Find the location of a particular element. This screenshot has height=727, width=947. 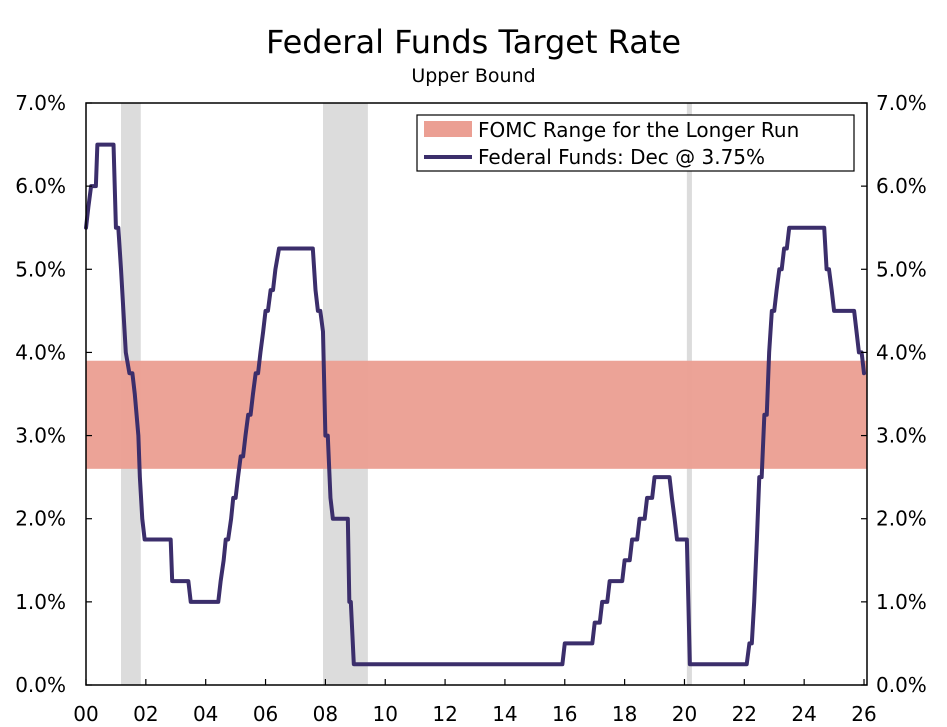

x-tick-label-0: 00 is located at coordinates (85, 714).